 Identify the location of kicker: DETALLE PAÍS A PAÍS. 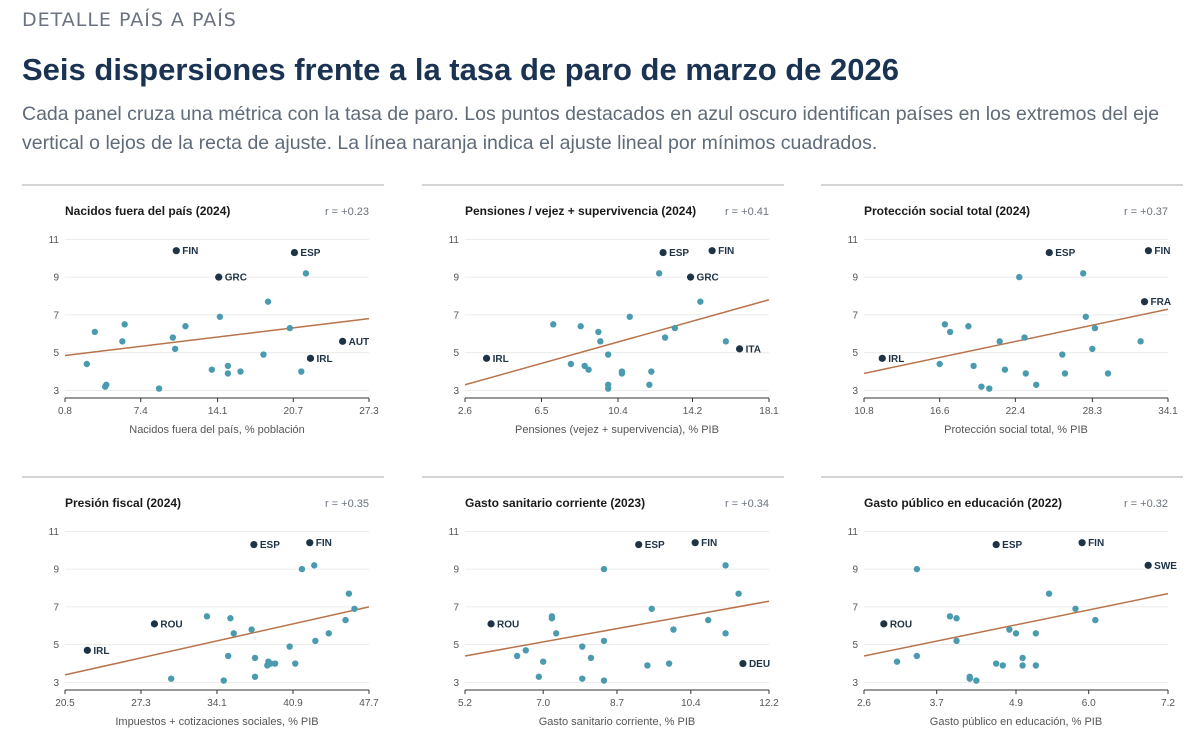
(129, 20).